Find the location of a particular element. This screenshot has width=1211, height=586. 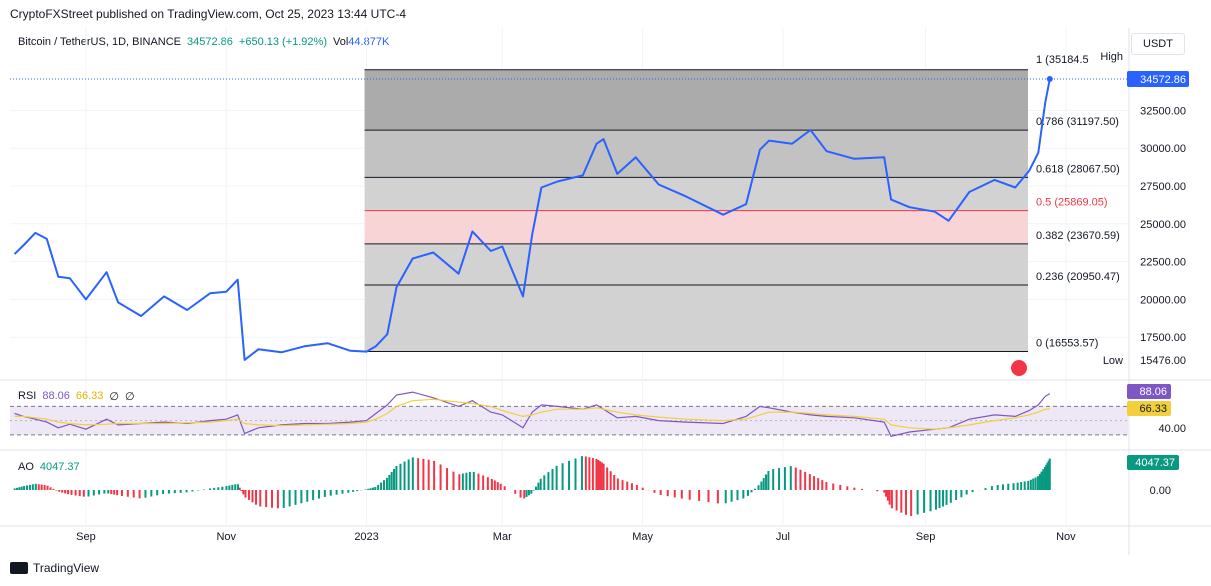

ao-y-tick: 0.00 is located at coordinates (1160, 491).